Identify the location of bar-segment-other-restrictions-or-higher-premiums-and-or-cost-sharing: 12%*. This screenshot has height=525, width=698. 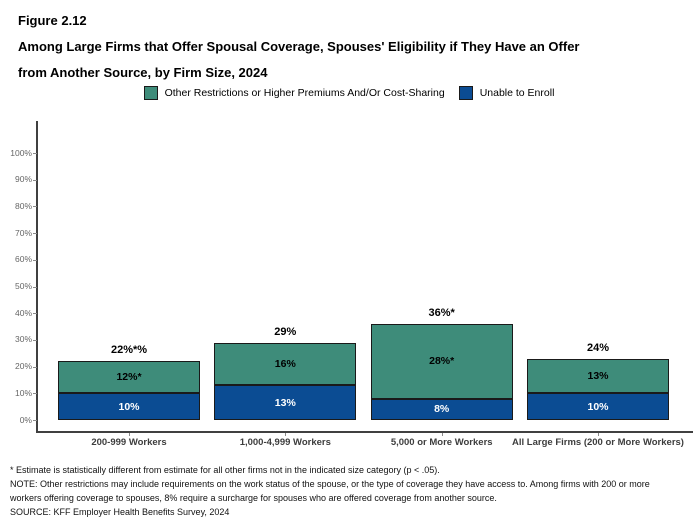
(129, 377).